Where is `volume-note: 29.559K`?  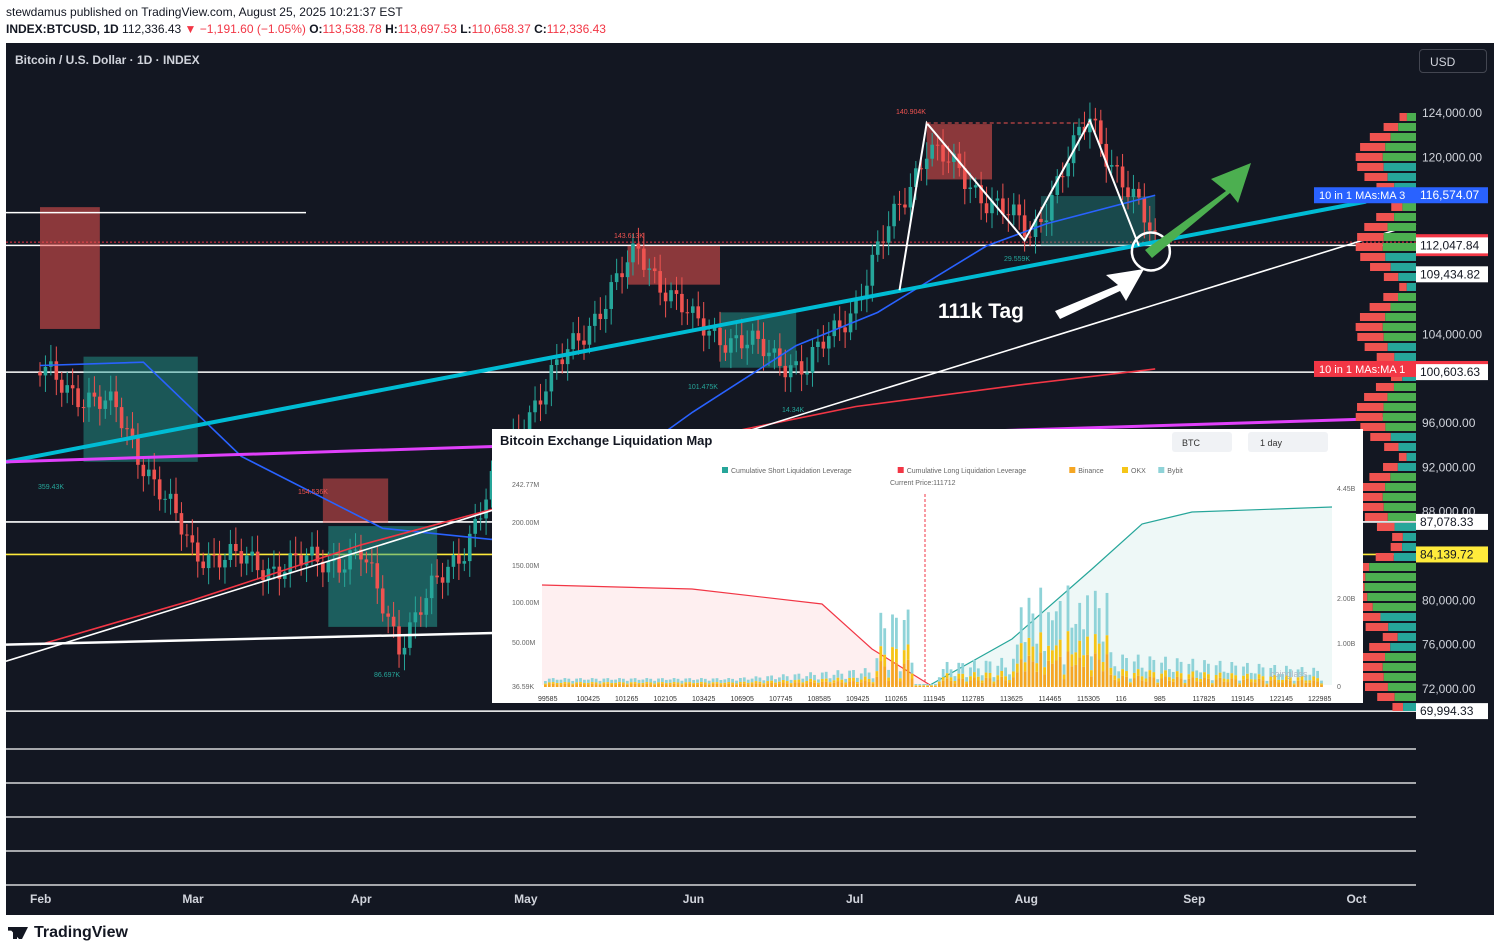
volume-note: 29.559K is located at coordinates (1017, 259).